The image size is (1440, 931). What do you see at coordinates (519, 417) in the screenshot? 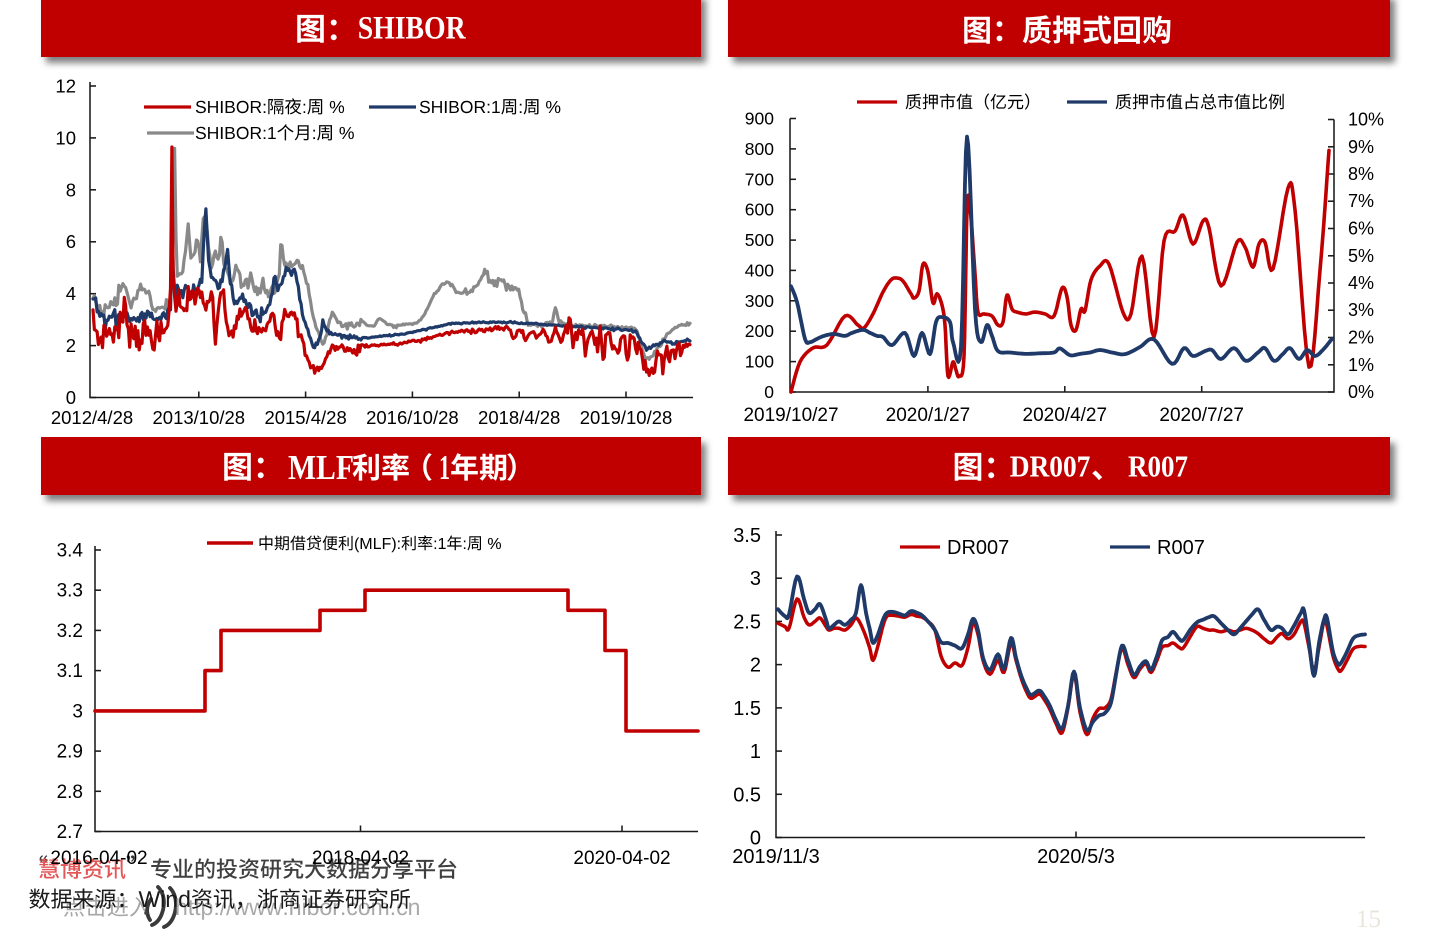
I see `svg-text: 2018/4/28` at bounding box center [519, 417].